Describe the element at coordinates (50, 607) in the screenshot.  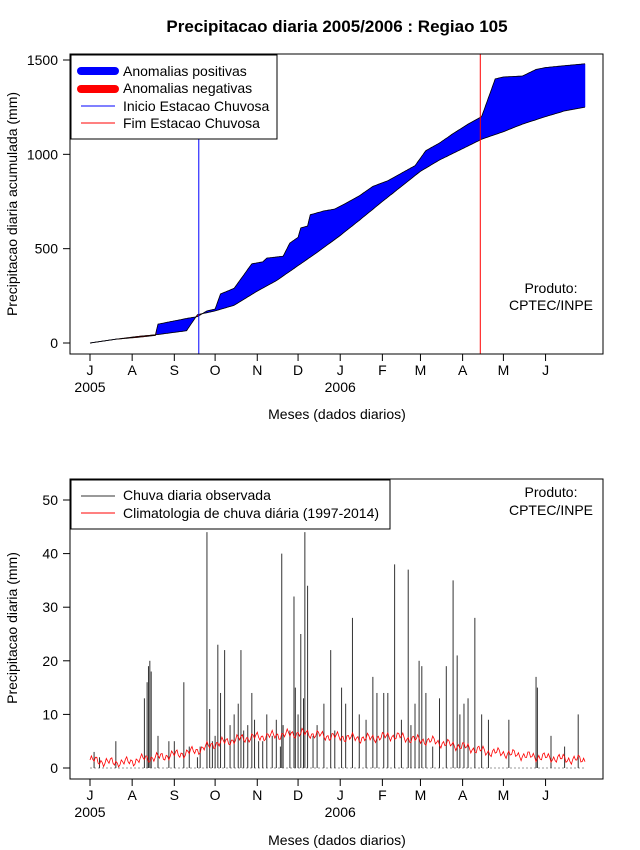
I see `daily-y-tick-label: 30` at that location.